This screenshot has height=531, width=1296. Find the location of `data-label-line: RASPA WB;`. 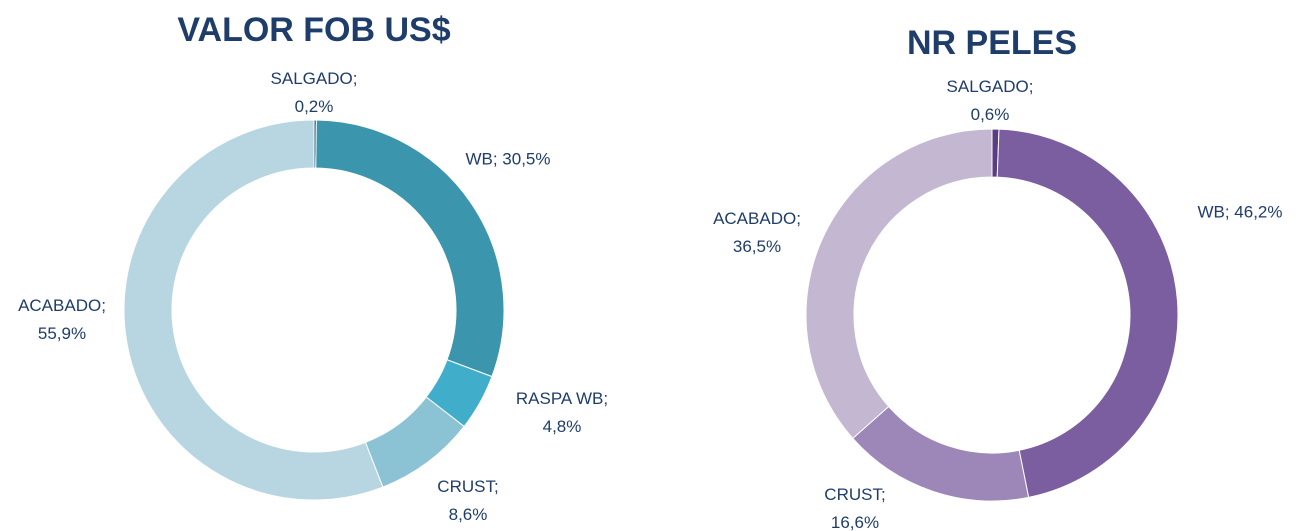

data-label-line: RASPA WB; is located at coordinates (562, 398).